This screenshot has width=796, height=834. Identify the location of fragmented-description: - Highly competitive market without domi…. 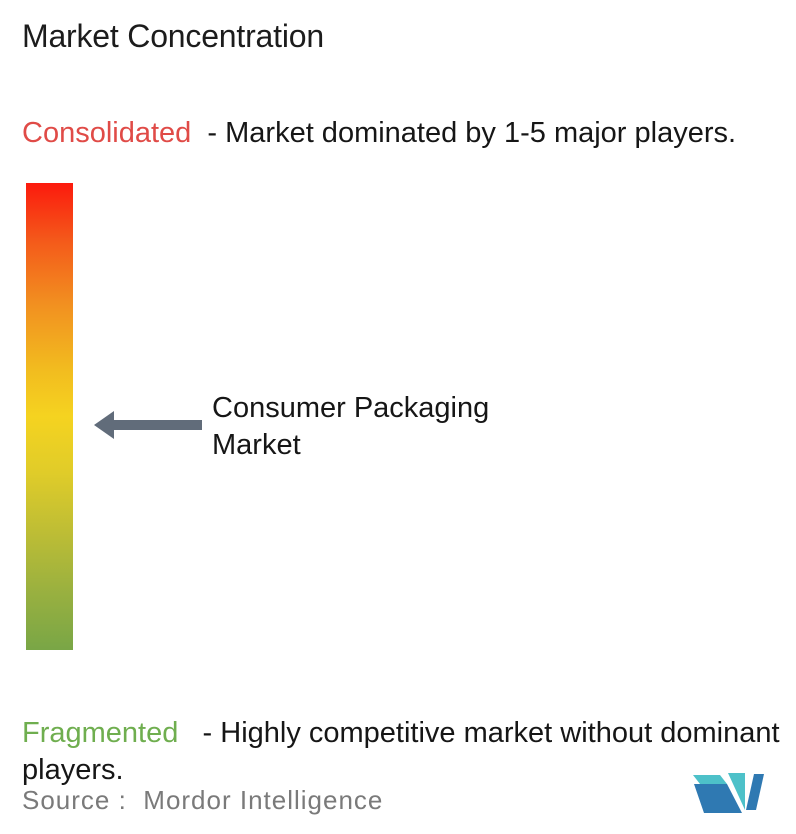
(405, 751).